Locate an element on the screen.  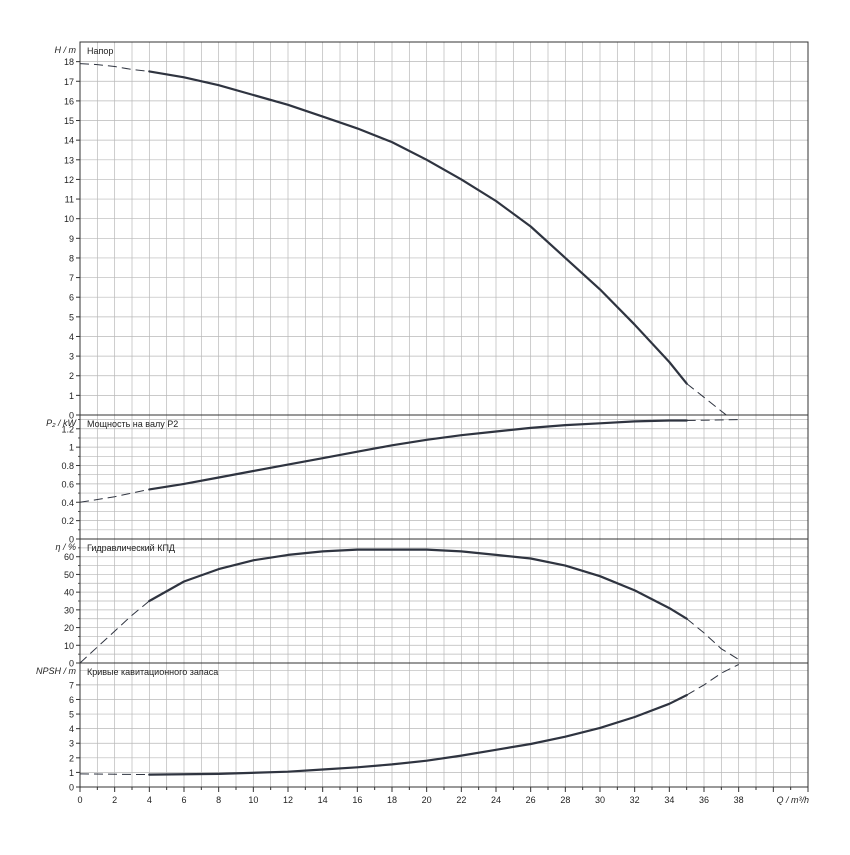
y-tick-label: 30 is located at coordinates (69, 610).